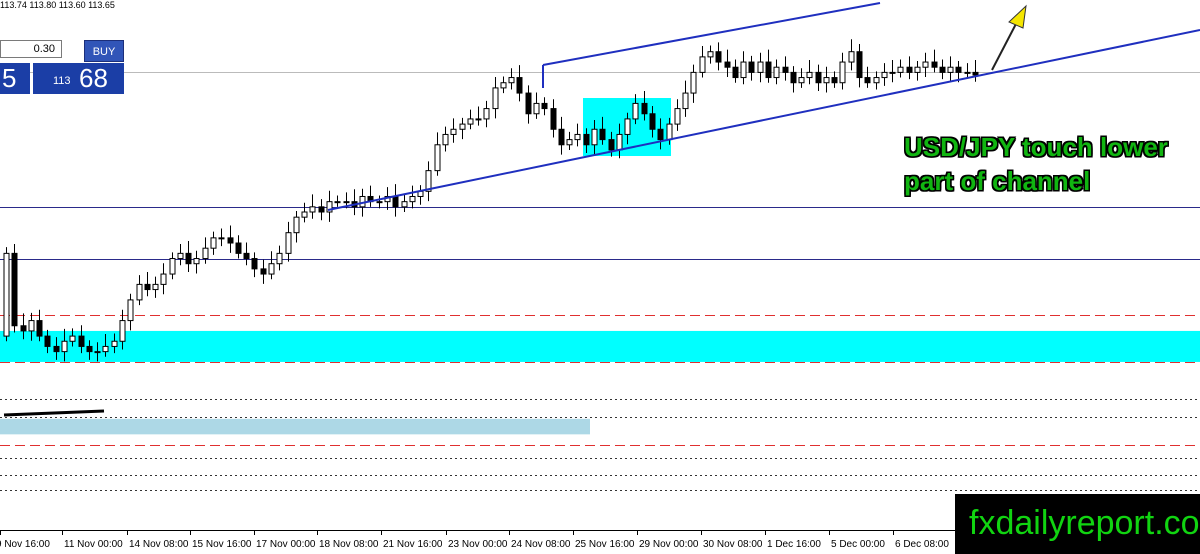 The width and height of the screenshot is (1200, 554). What do you see at coordinates (62, 81) in the screenshot?
I see `buy-price-prefix: 113` at bounding box center [62, 81].